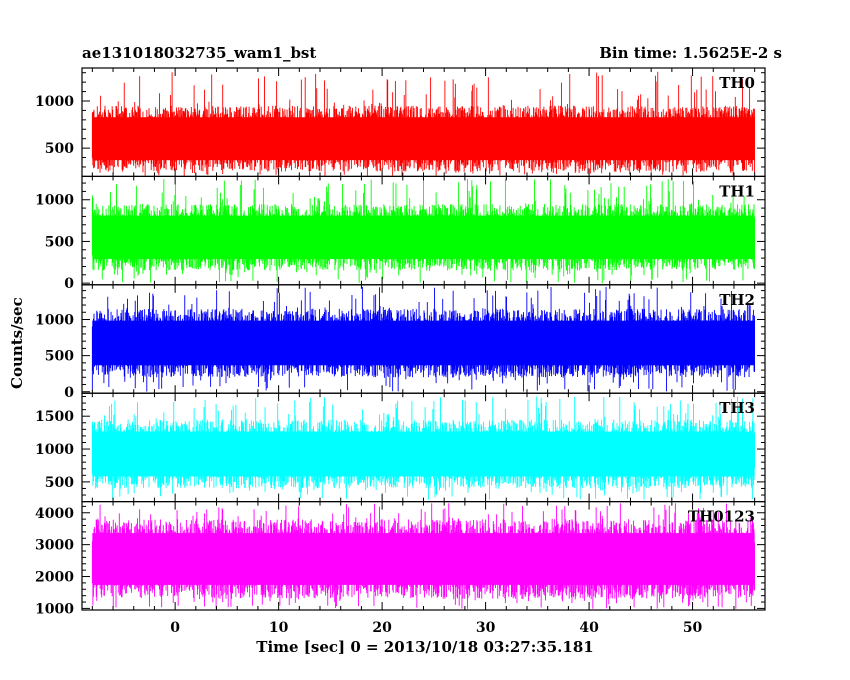  What do you see at coordinates (279, 628) in the screenshot?
I see `x-tick-label: 10` at bounding box center [279, 628].